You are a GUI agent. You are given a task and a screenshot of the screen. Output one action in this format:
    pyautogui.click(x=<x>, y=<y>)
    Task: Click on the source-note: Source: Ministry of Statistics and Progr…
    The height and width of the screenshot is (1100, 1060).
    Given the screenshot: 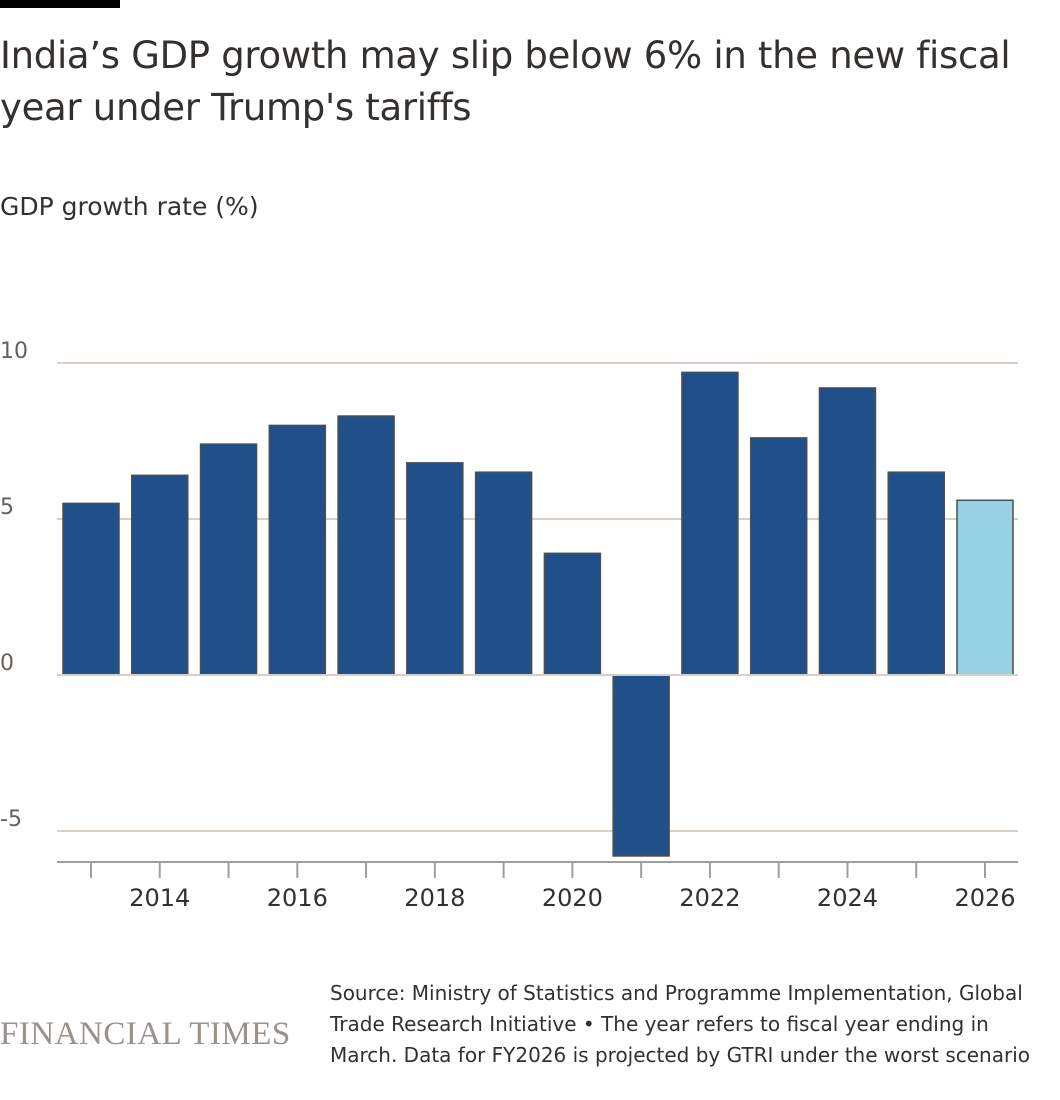 What is the action you would take?
    pyautogui.click(x=680, y=1024)
    